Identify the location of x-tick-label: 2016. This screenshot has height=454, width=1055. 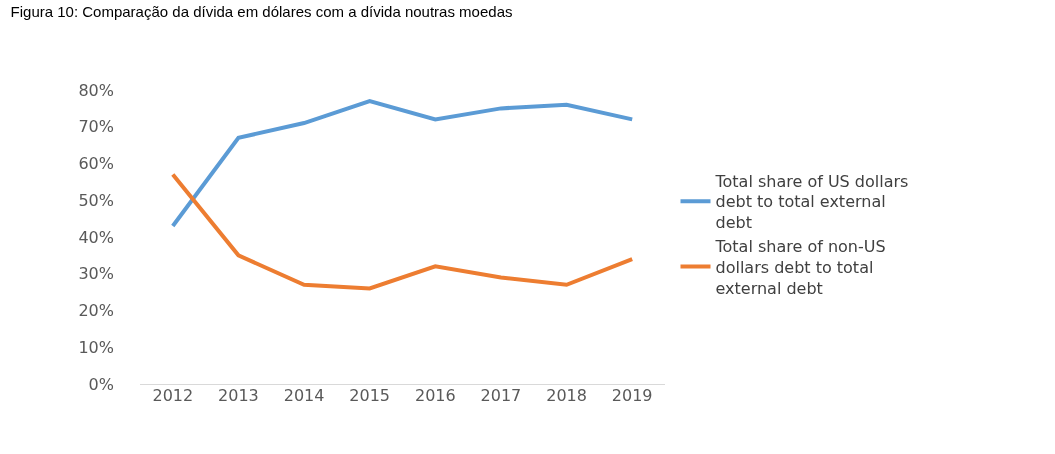
(435, 395).